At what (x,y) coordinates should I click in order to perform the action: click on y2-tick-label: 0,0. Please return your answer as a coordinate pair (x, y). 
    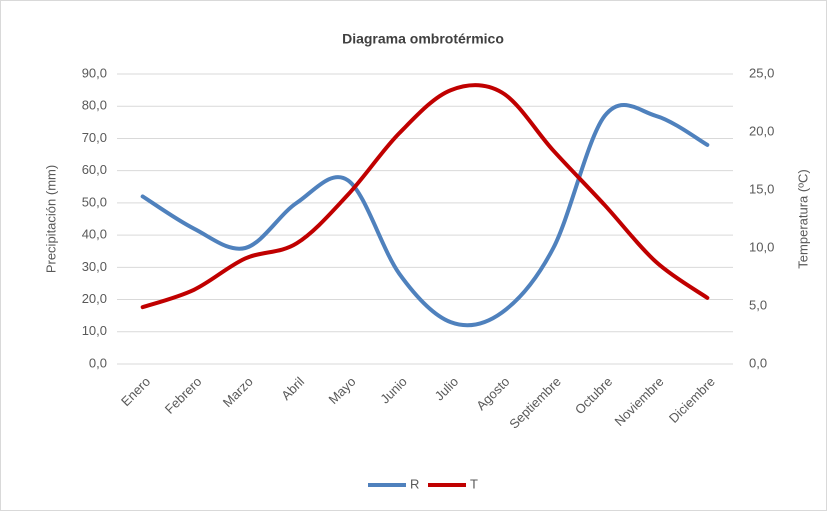
    Looking at the image, I should click on (758, 362).